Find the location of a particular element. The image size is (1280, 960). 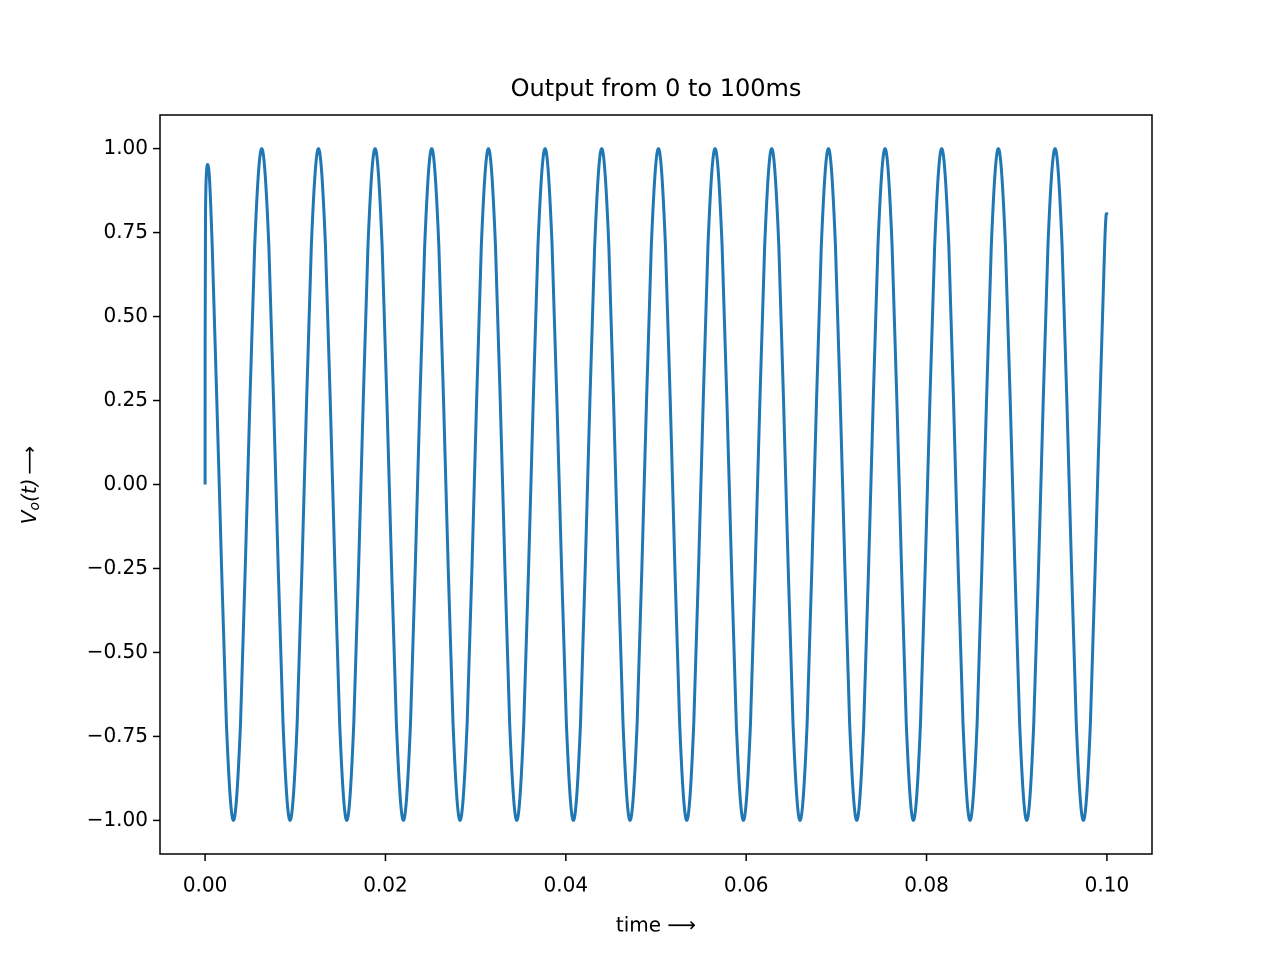

y-tick-label: 0.00 is located at coordinates (125, 483).